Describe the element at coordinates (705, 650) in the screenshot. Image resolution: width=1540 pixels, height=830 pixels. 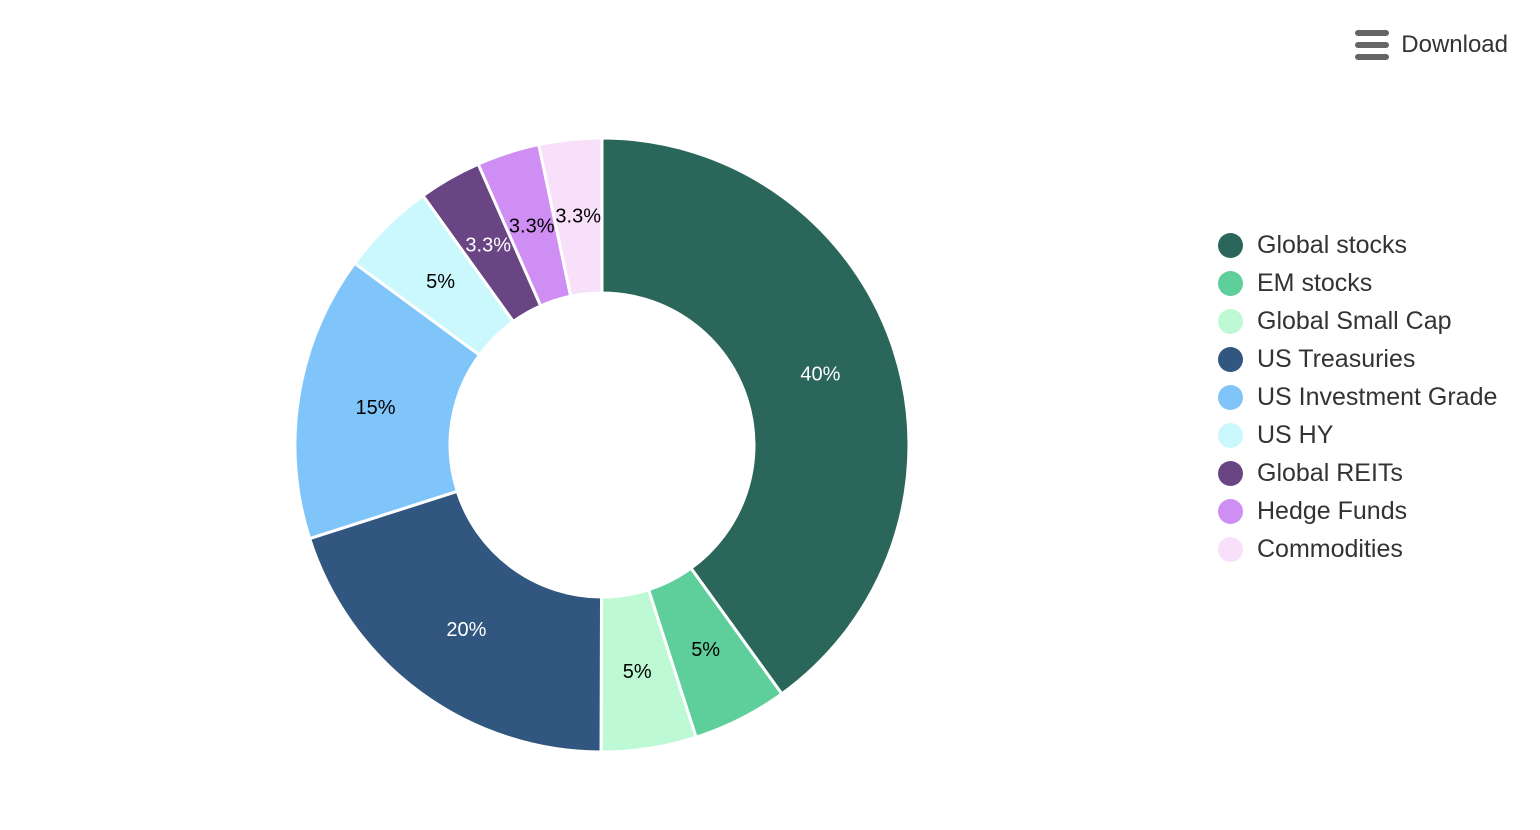
I see `slice-label-em-stocks: 5%` at that location.